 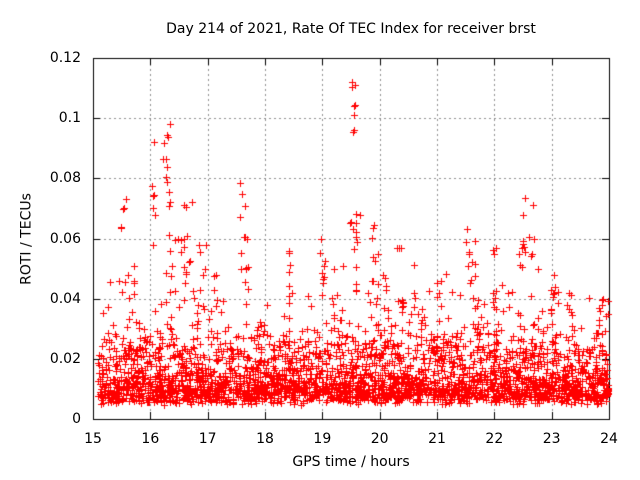 What do you see at coordinates (351, 462) in the screenshot?
I see `x-axis-label: GPS time / hours` at bounding box center [351, 462].